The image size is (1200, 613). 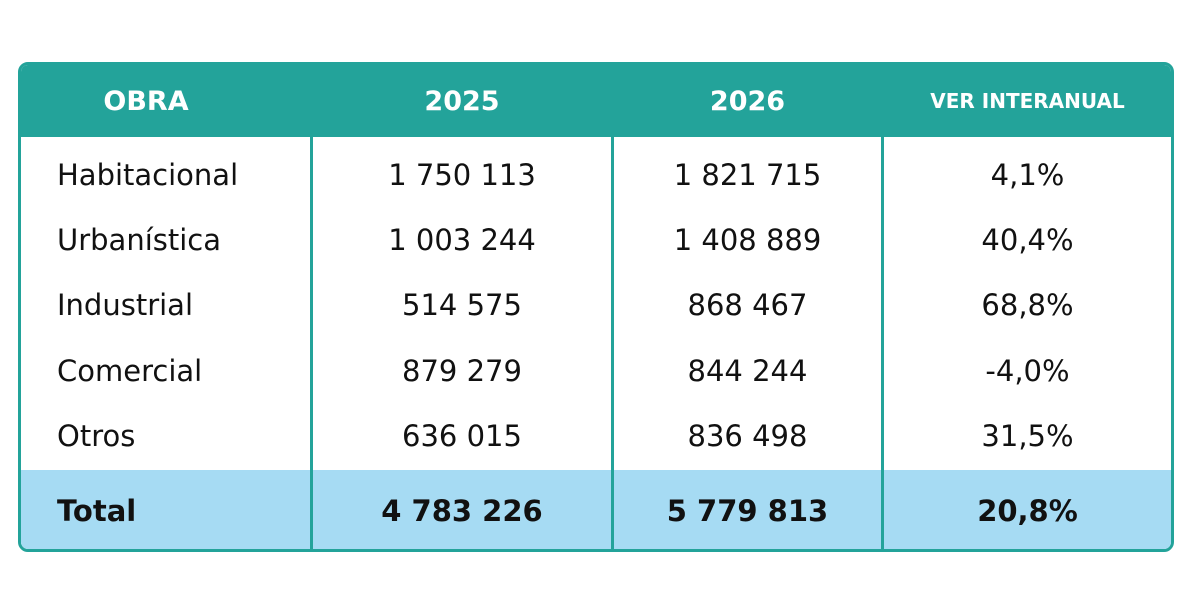 What do you see at coordinates (596, 101) in the screenshot?
I see `table-header-row` at bounding box center [596, 101].